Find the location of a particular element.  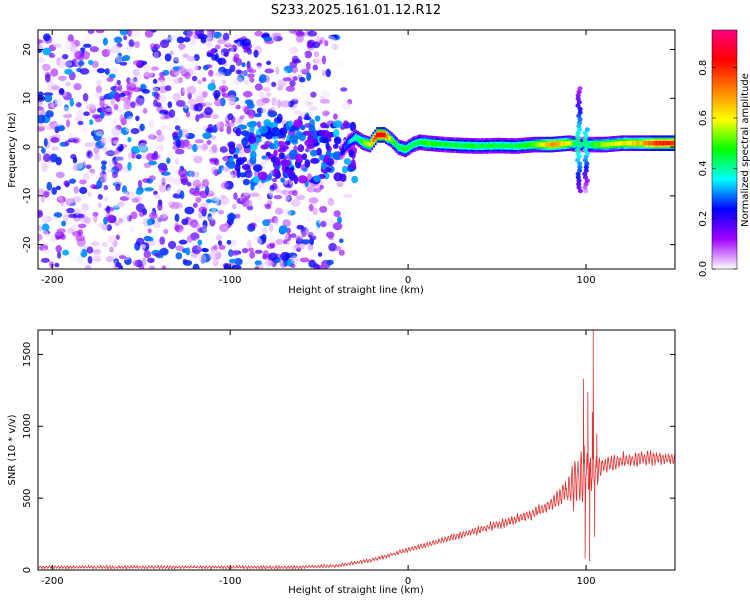

y-tick-label: 20 is located at coordinates (27, 49).